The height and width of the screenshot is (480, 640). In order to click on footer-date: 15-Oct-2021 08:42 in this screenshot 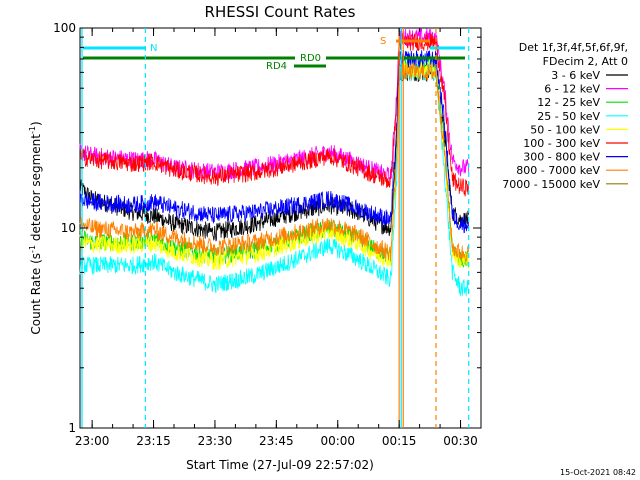, I will do `click(598, 472)`.